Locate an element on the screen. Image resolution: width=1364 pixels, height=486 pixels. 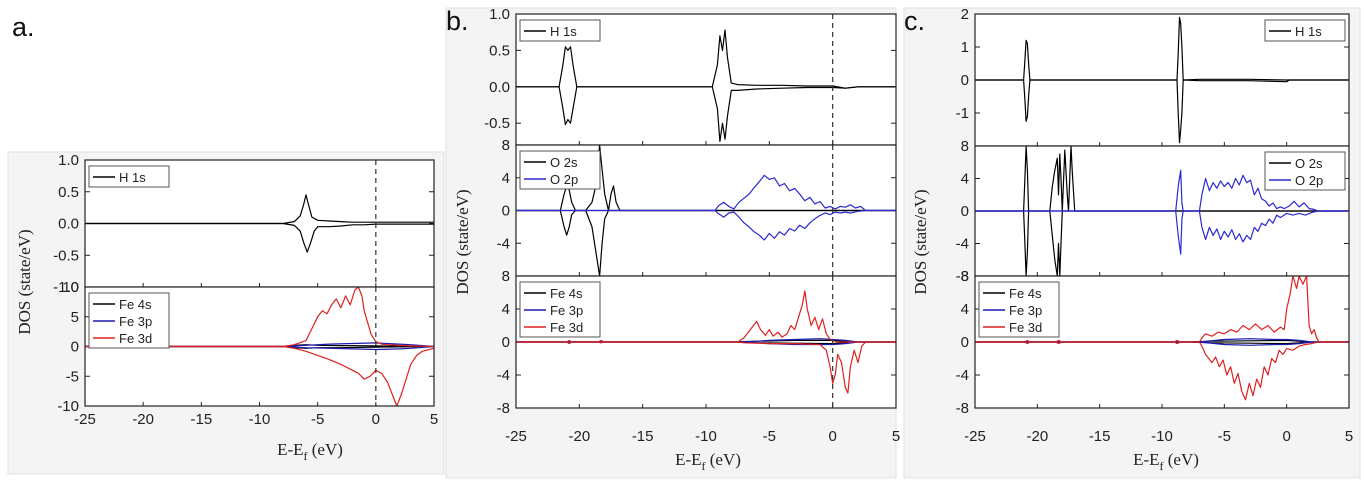
series-o-2s-up is located at coordinates (1162, 179).